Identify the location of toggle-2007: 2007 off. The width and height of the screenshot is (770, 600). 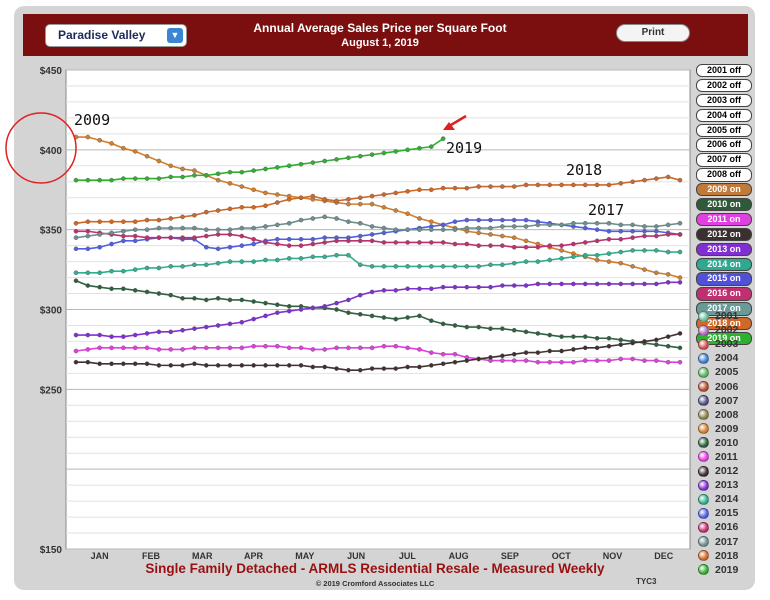
(724, 160).